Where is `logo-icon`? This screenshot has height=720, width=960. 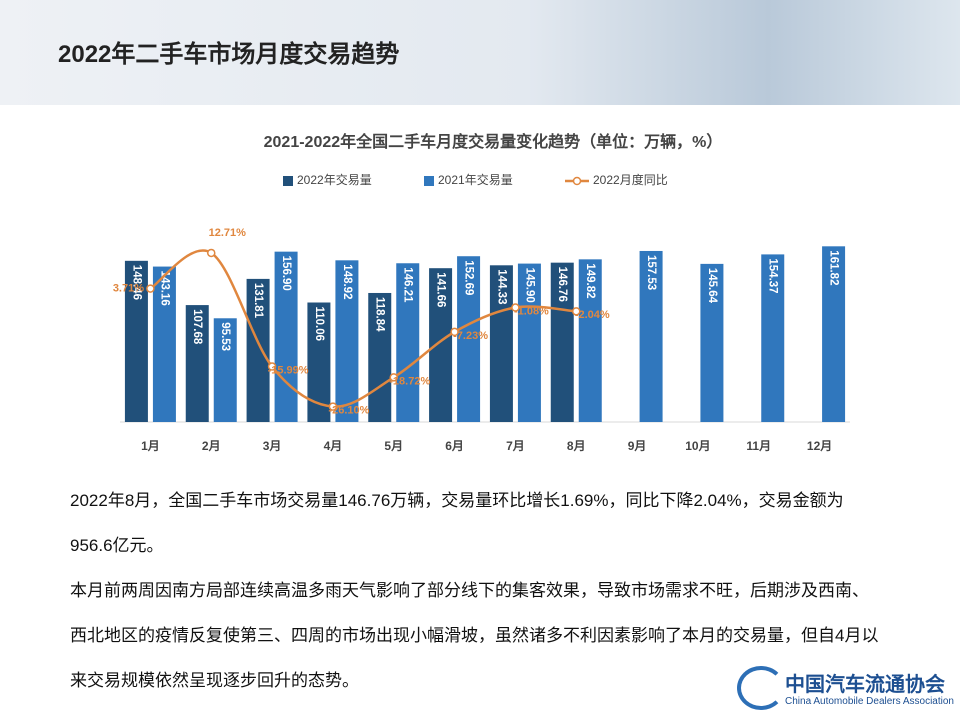 logo-icon is located at coordinates (761, 688).